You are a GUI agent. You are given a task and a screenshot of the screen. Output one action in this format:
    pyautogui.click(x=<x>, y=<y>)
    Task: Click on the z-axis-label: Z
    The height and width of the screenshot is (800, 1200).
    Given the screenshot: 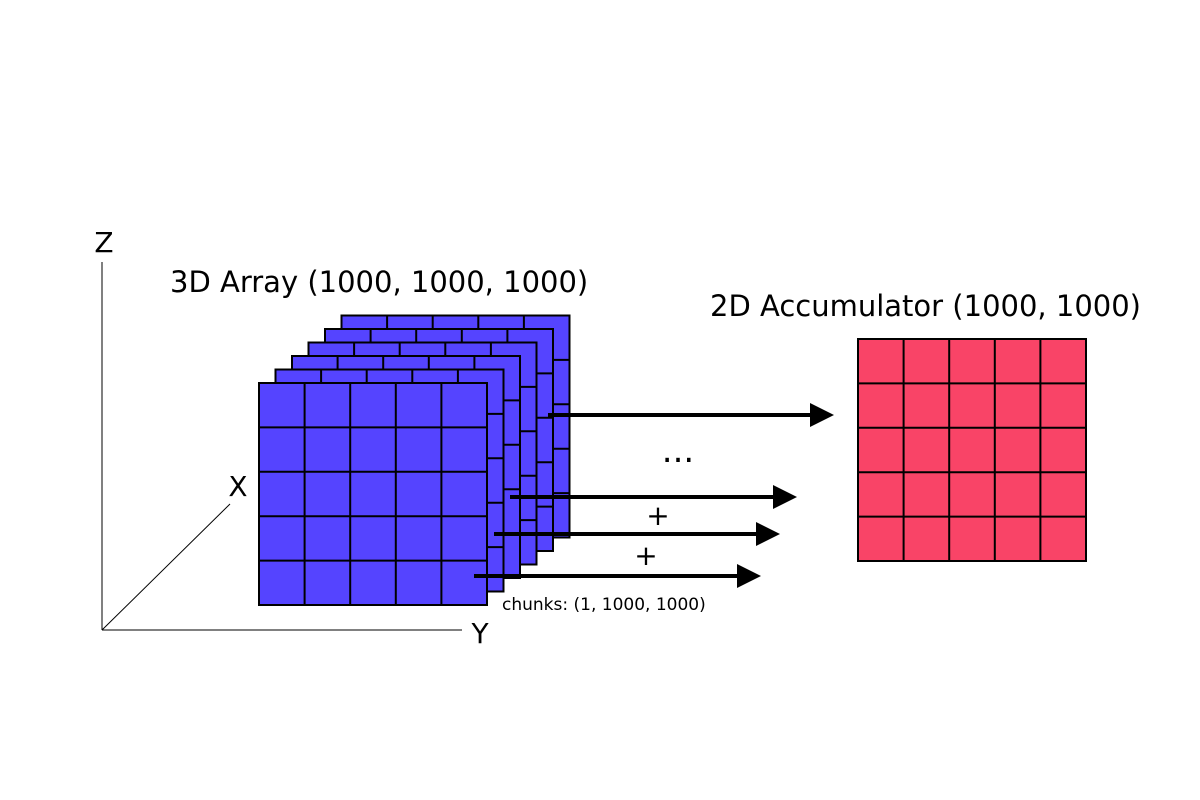 What is the action you would take?
    pyautogui.click(x=103, y=242)
    